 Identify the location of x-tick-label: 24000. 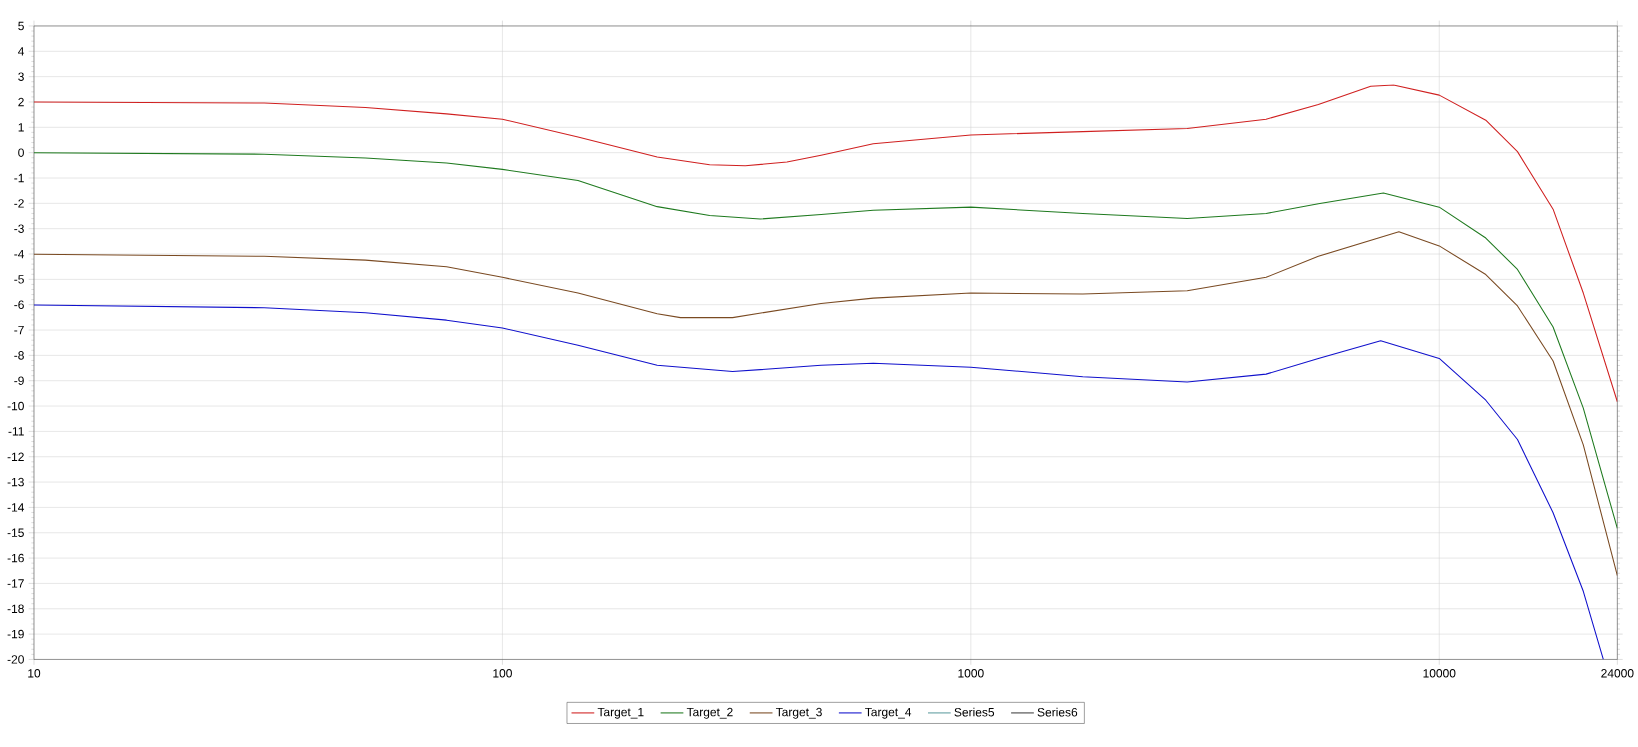
(1617, 673).